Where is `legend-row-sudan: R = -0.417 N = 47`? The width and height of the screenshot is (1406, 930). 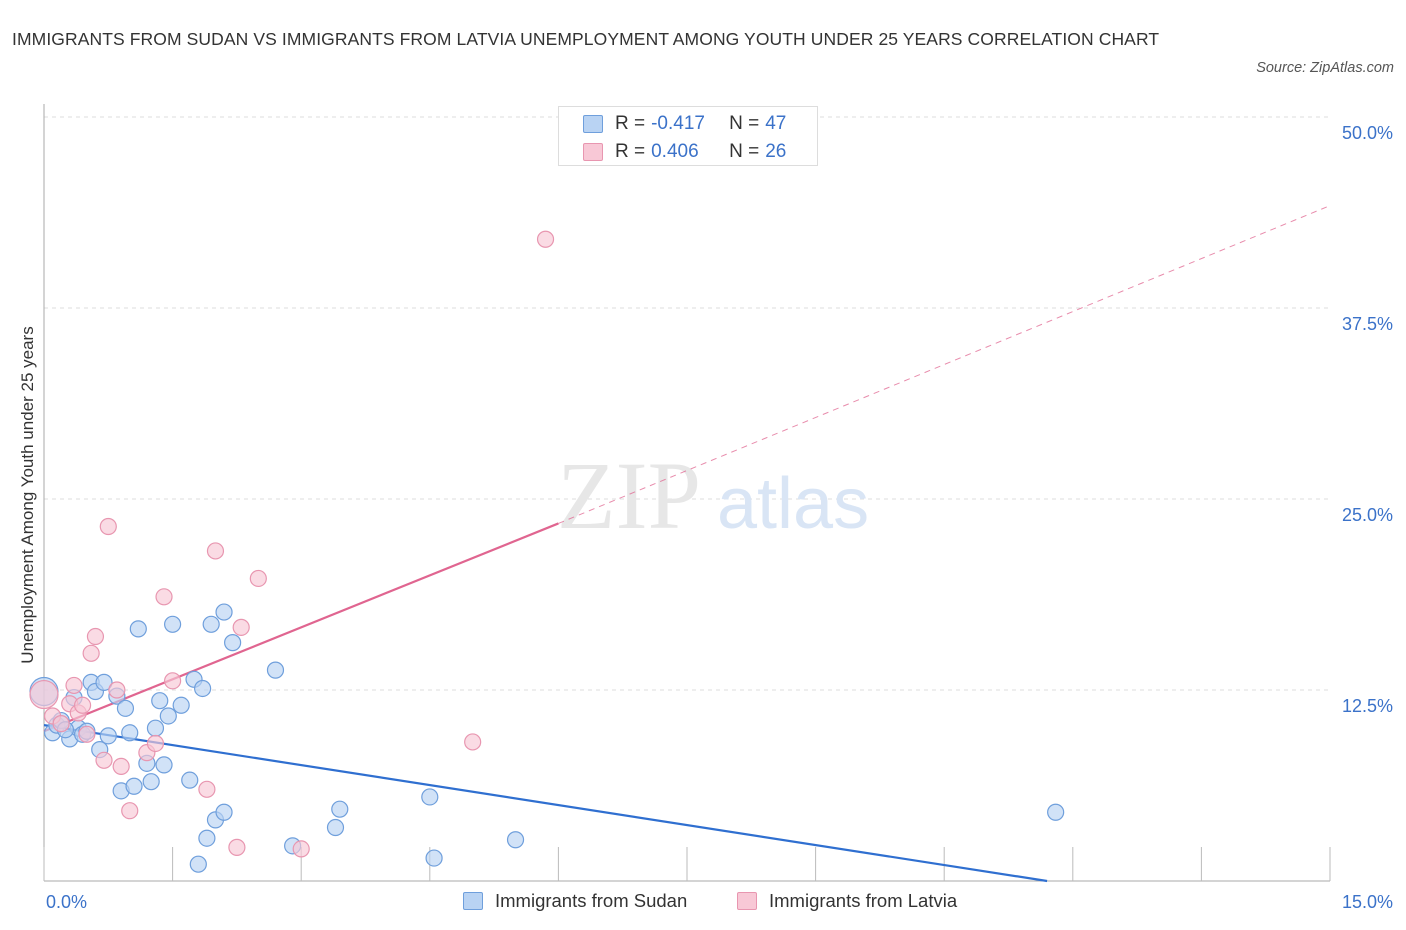 legend-row-sudan: R = -0.417 N = 47 is located at coordinates (684, 124).